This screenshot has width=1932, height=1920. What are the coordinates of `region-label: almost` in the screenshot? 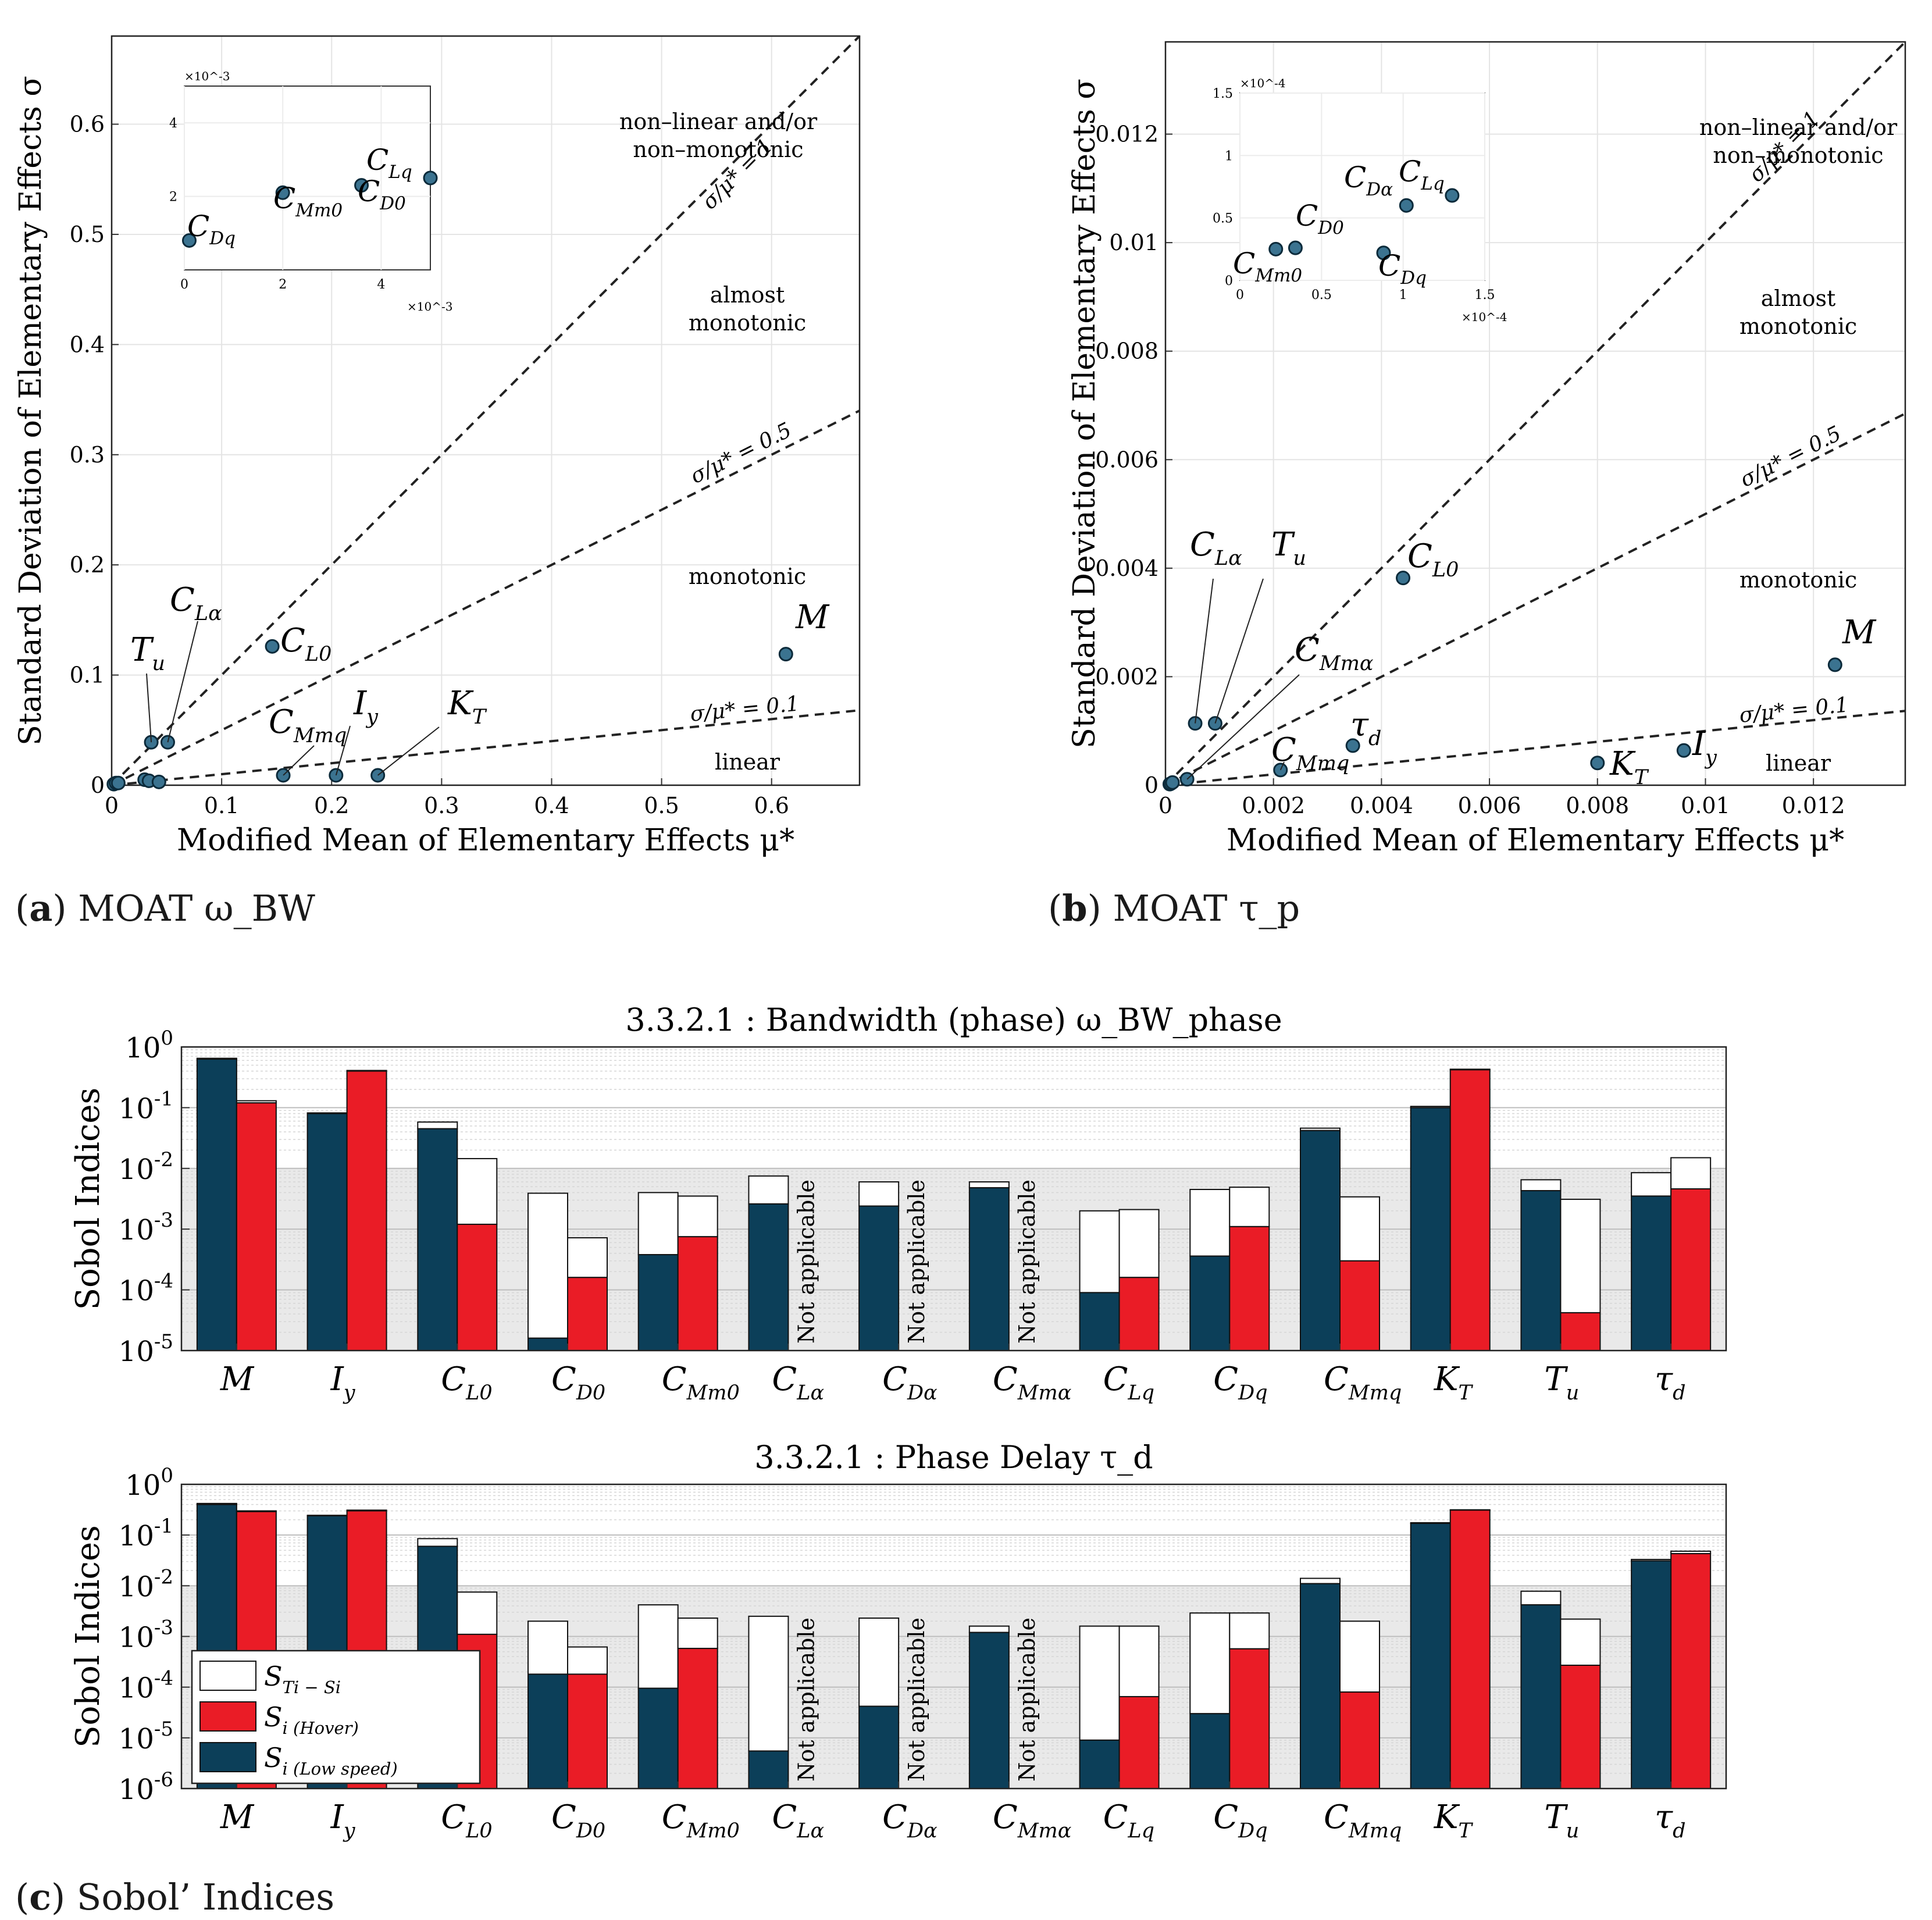 It's located at (748, 295).